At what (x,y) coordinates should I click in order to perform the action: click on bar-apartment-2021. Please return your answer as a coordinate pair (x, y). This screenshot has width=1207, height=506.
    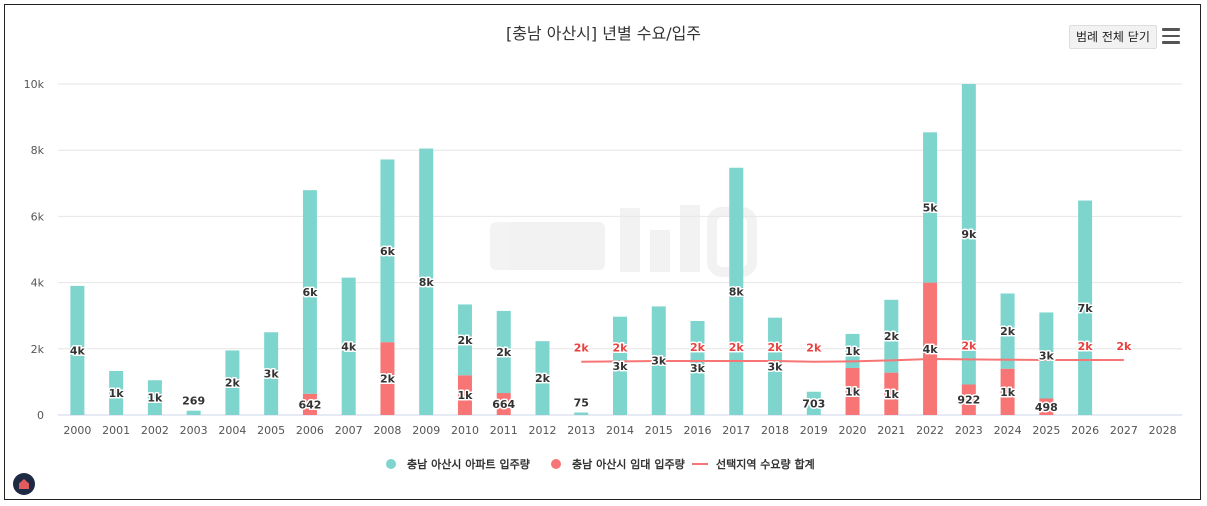
    Looking at the image, I should click on (891, 336).